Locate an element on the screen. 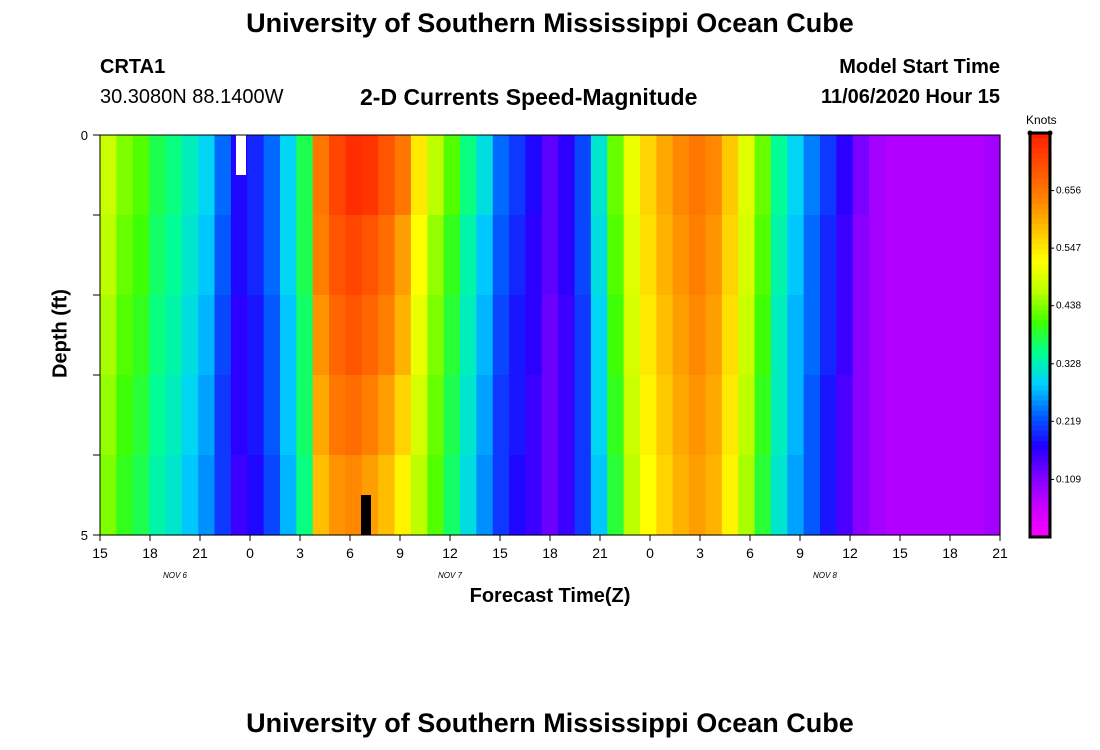  x-tick-label: 15 is located at coordinates (100, 553).